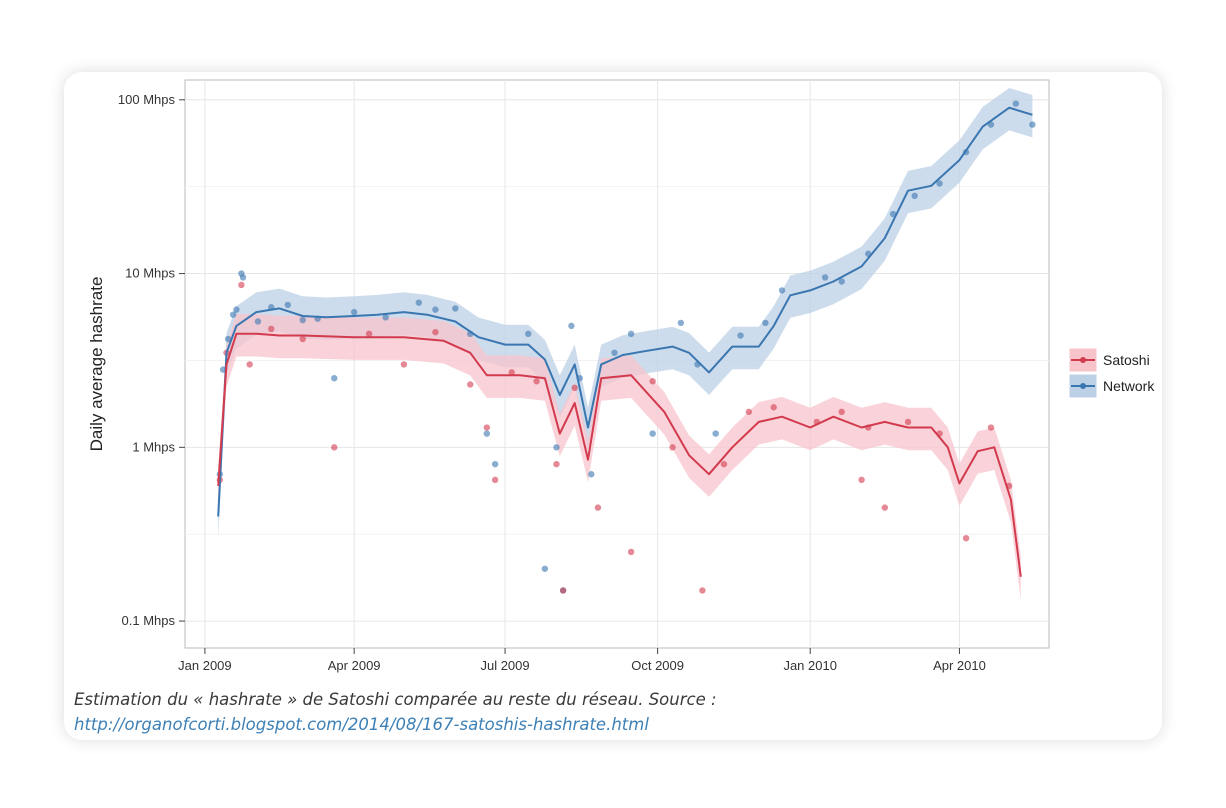 The image size is (1226, 808). I want to click on y-tick-label: 100 Mhps, so click(147, 99).